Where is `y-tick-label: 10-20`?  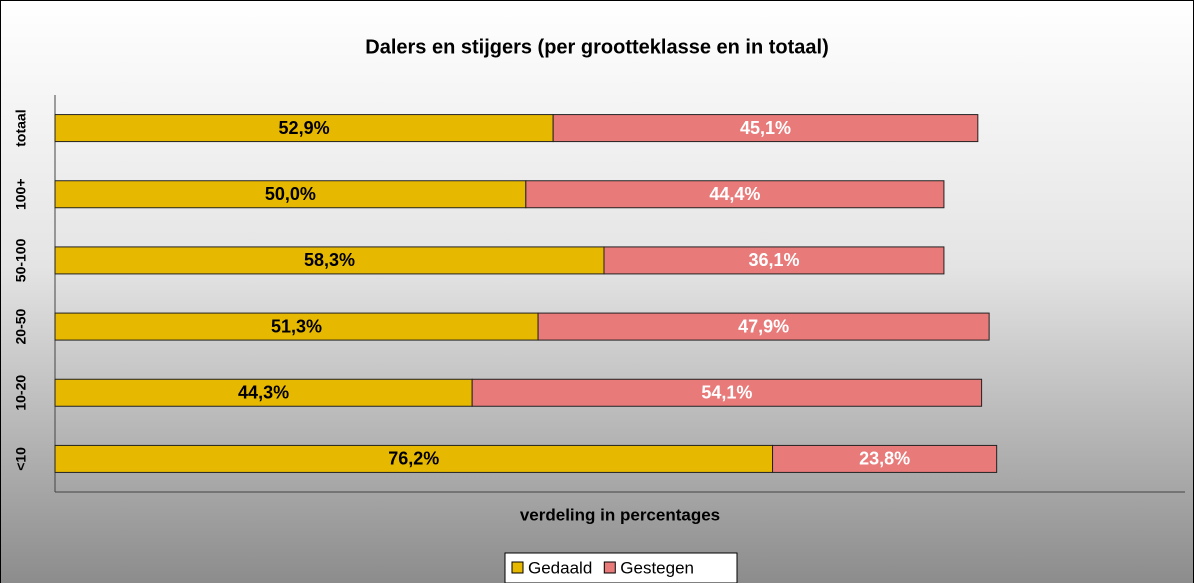 y-tick-label: 10-20 is located at coordinates (21, 393).